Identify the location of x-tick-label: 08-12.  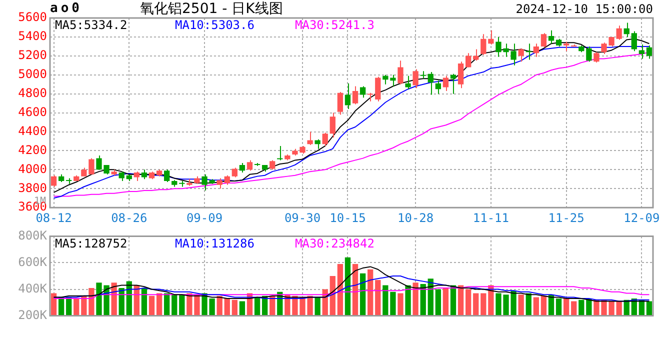
(54, 217).